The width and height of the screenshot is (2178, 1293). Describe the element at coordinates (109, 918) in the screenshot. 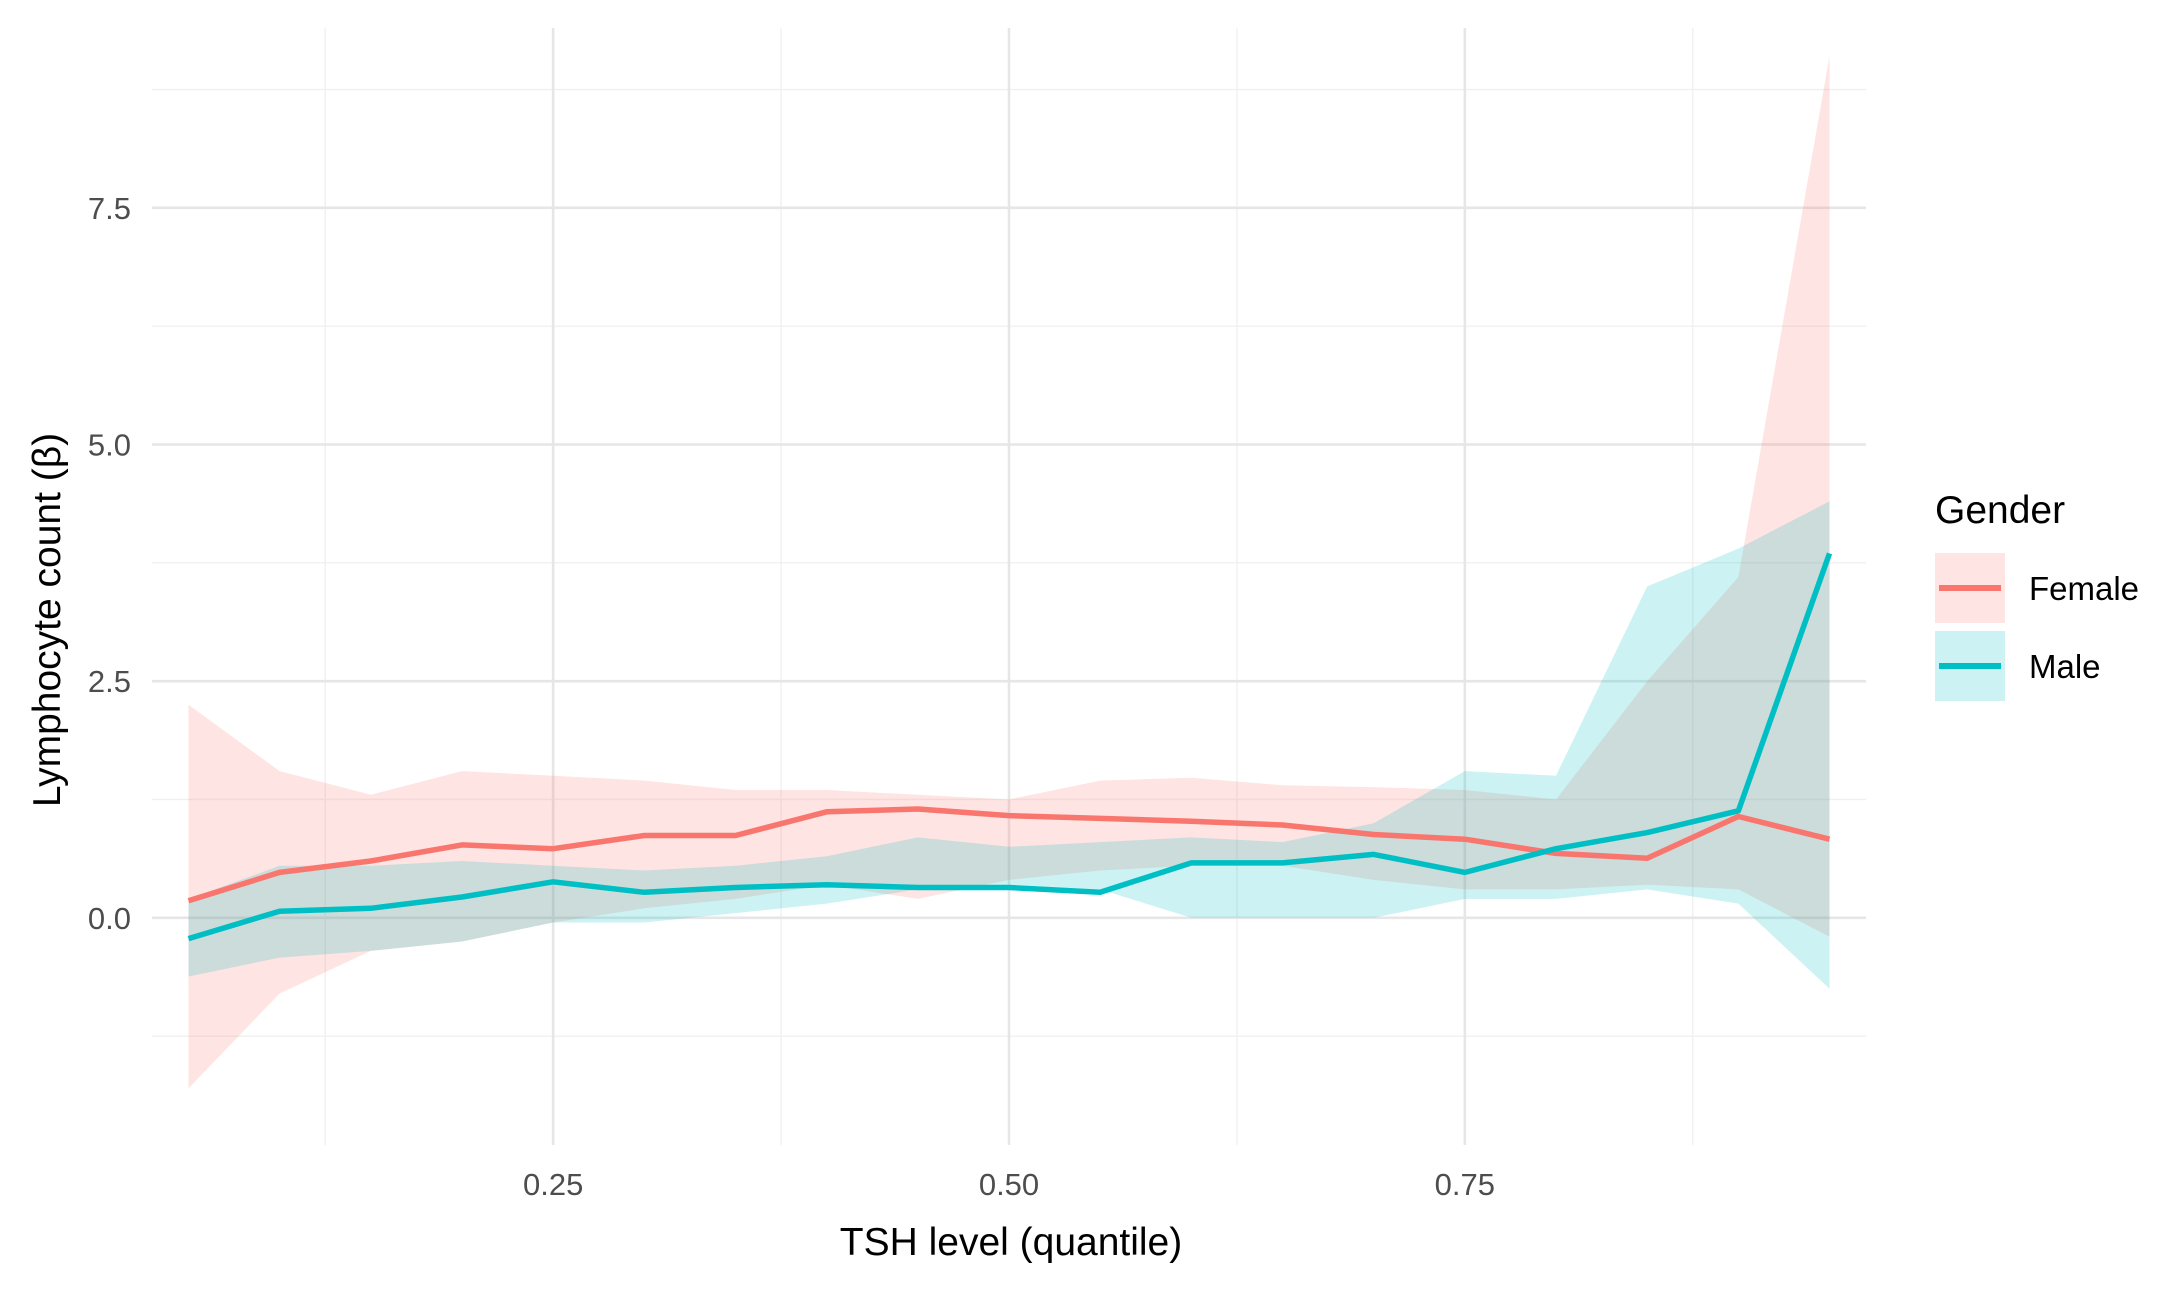

I see `y-tick-label-0: 0.0` at that location.